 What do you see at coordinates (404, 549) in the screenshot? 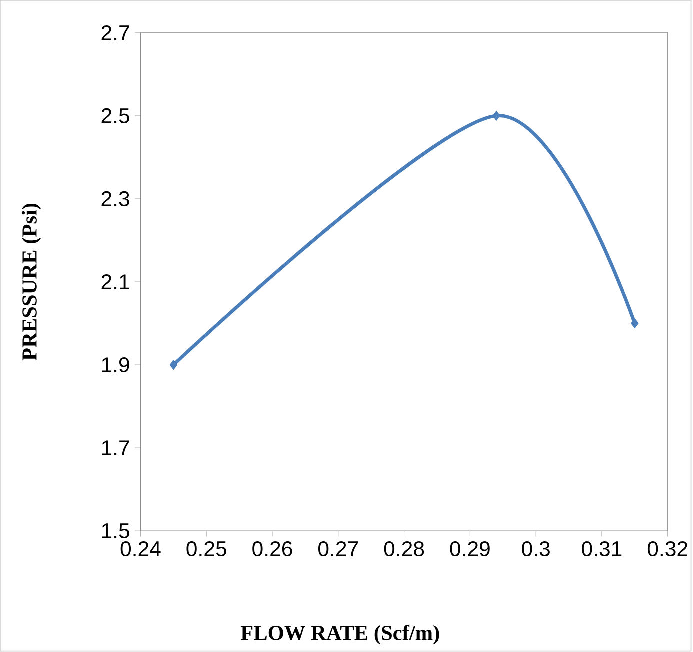
I see `x-tick-label: 0.28` at bounding box center [404, 549].